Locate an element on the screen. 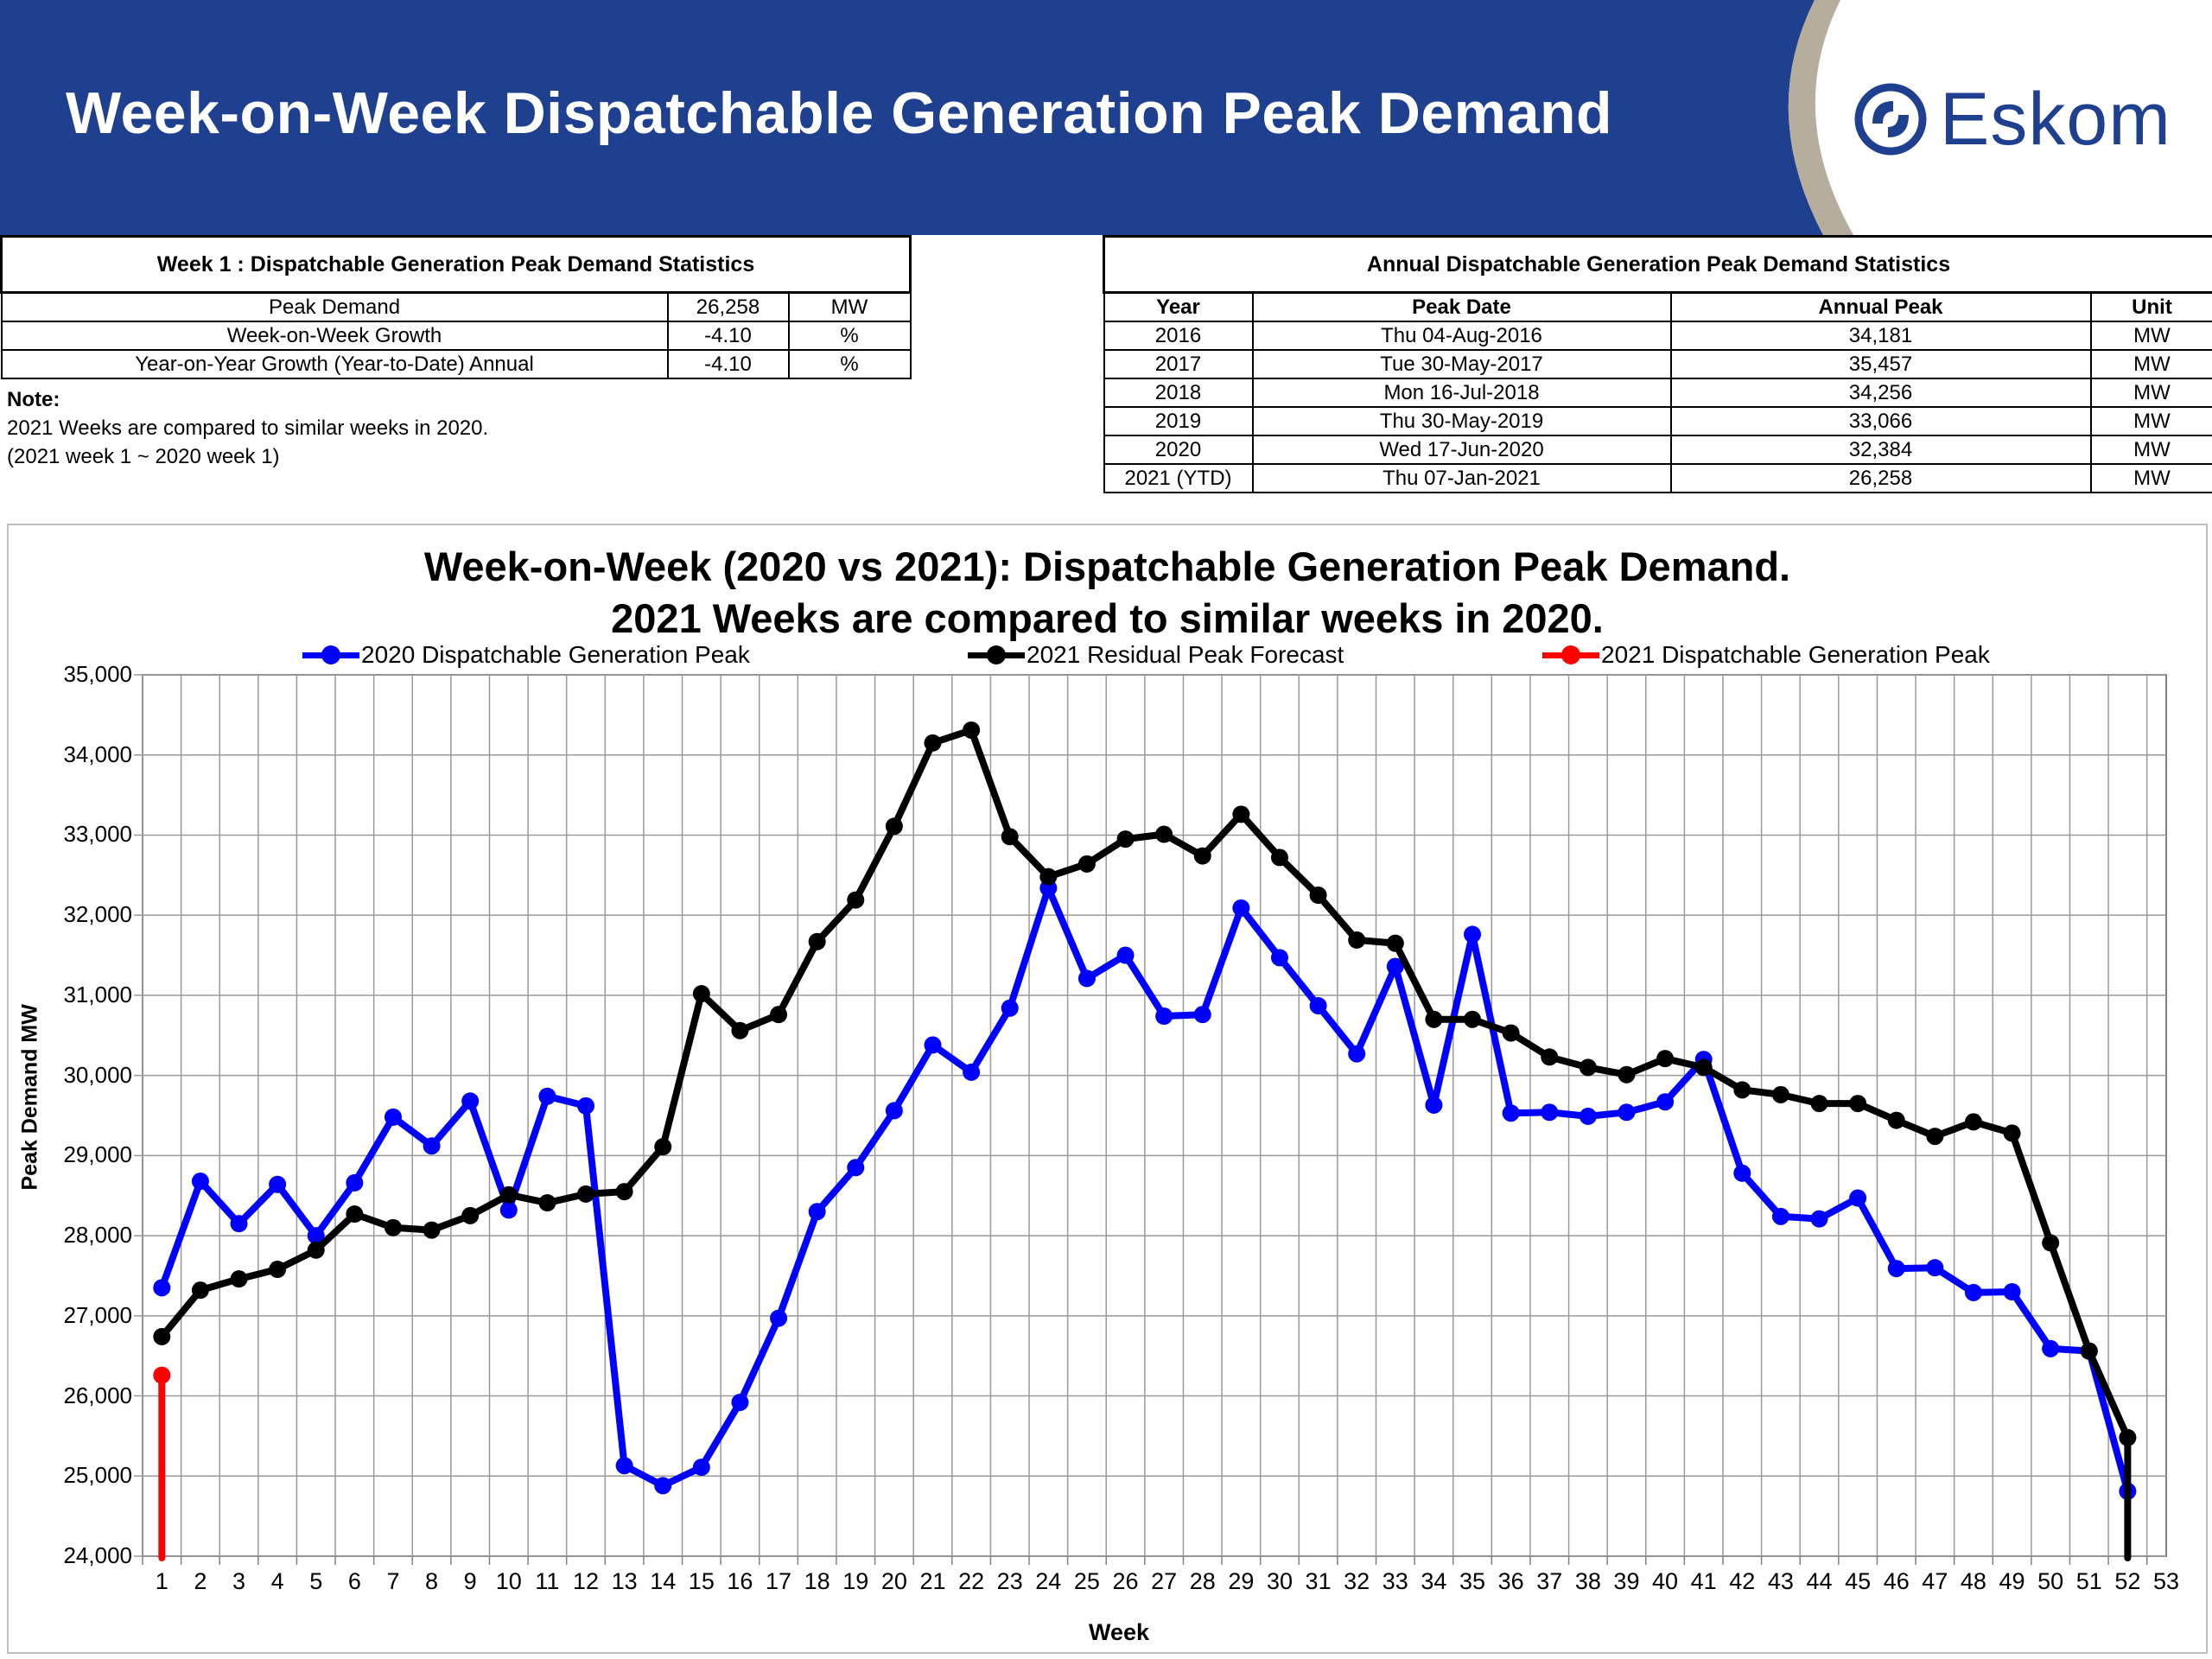  stat-label: Week-on-Week Growth is located at coordinates (334, 336).